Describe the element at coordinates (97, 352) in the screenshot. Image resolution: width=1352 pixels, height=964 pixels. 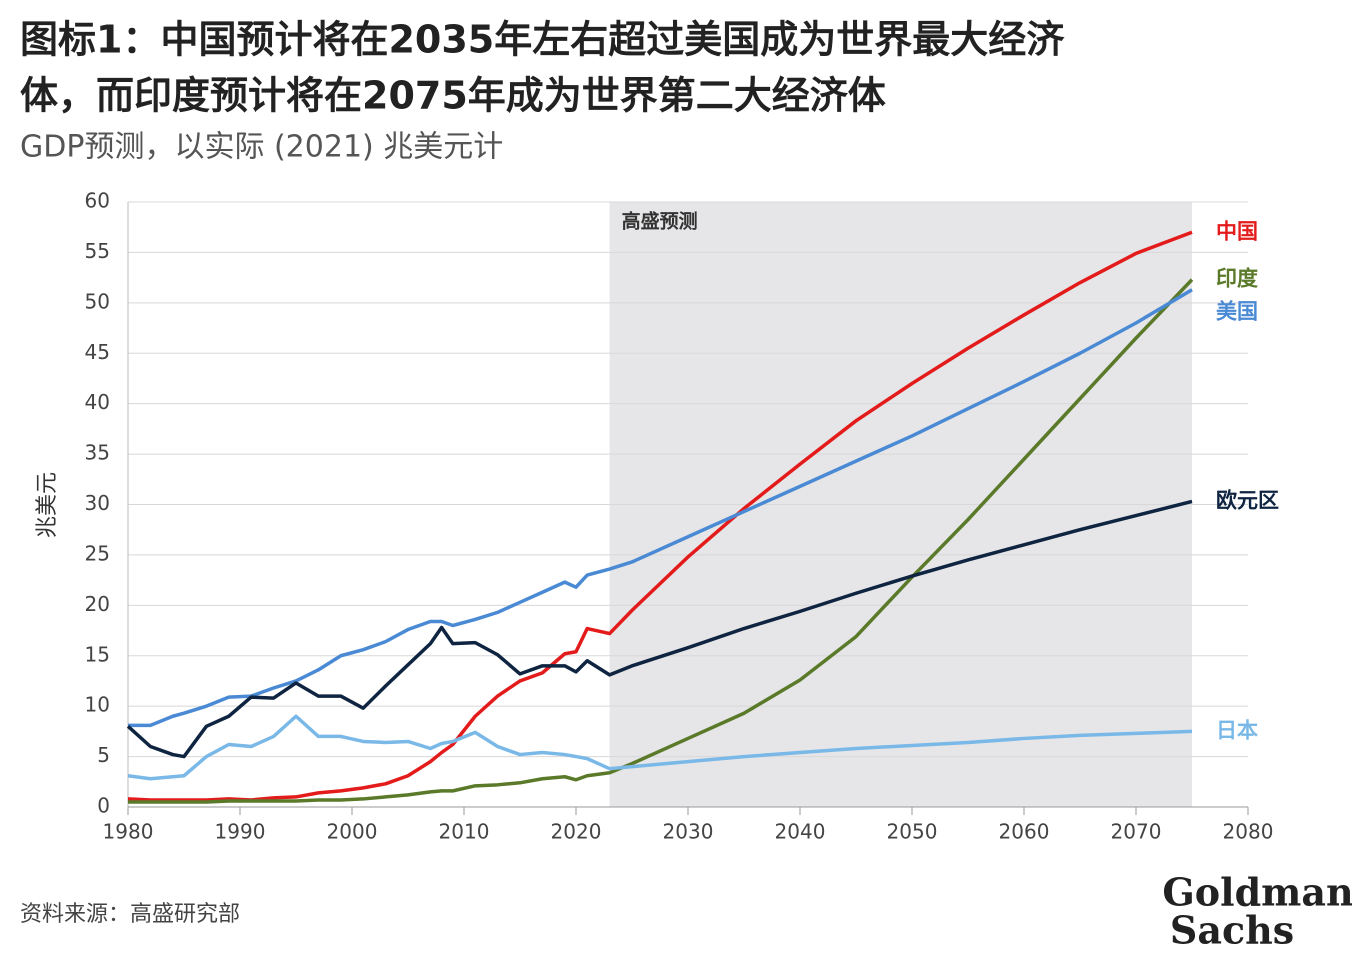
I see `y-tick-label: 45` at that location.